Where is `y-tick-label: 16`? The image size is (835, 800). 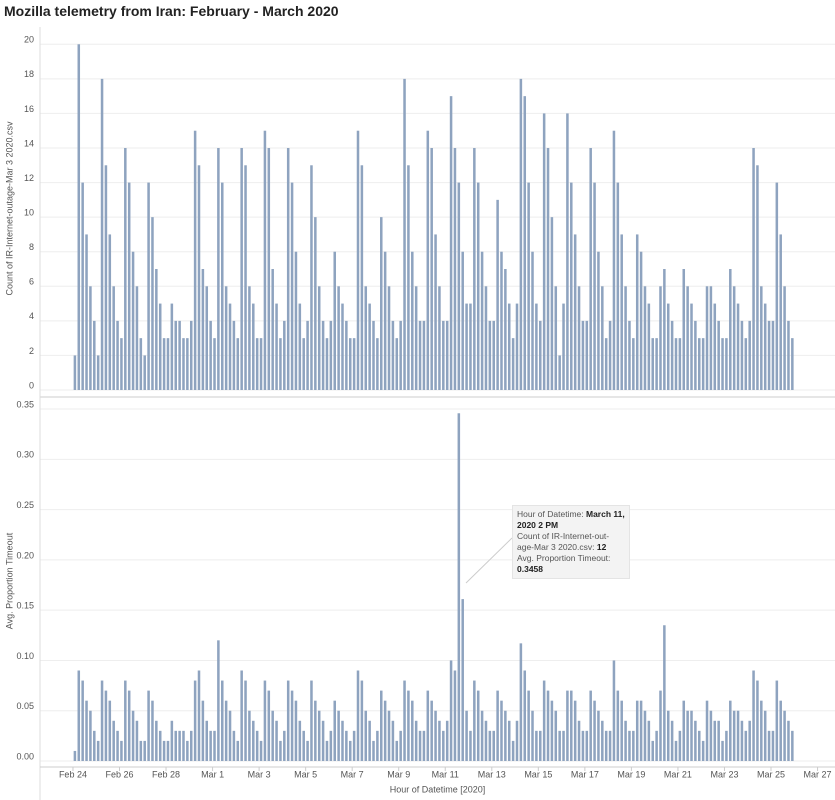
y-tick-label: 16 is located at coordinates (29, 109).